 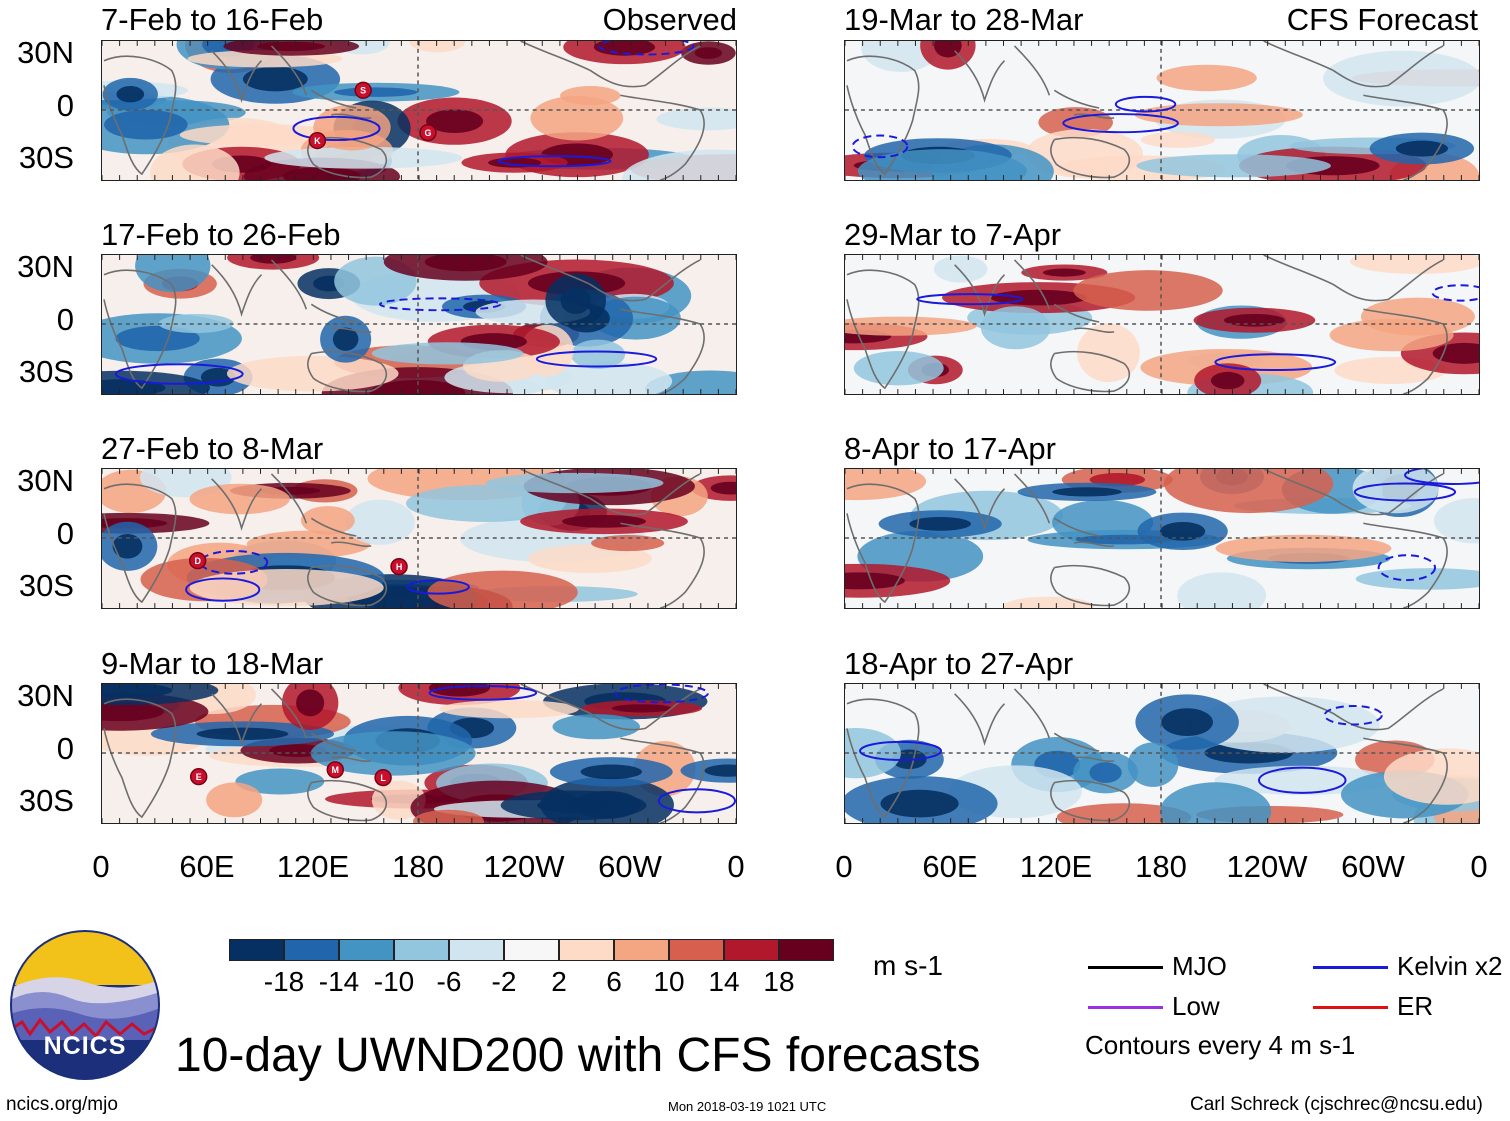 What do you see at coordinates (1450, 966) in the screenshot?
I see `legend-label: Kelvin x2` at bounding box center [1450, 966].